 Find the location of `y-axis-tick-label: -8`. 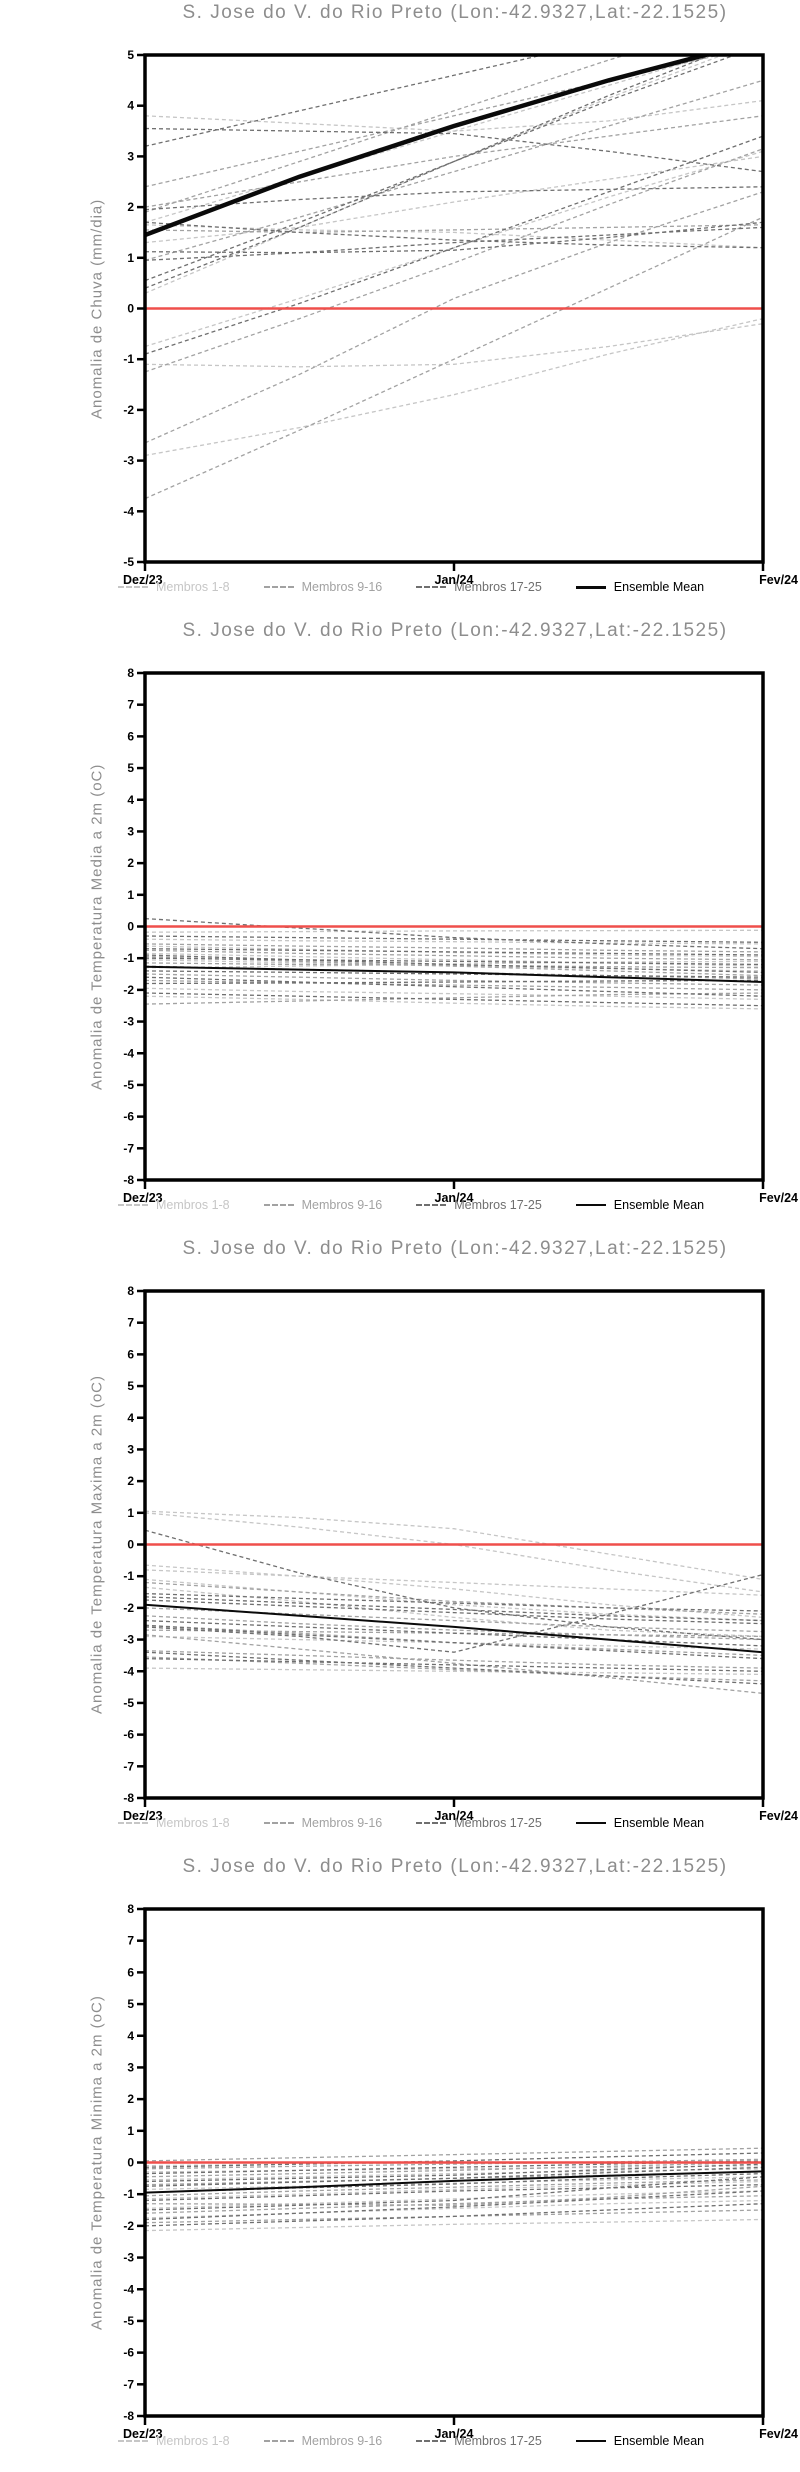

y-axis-tick-label: -8 is located at coordinates (128, 2416).